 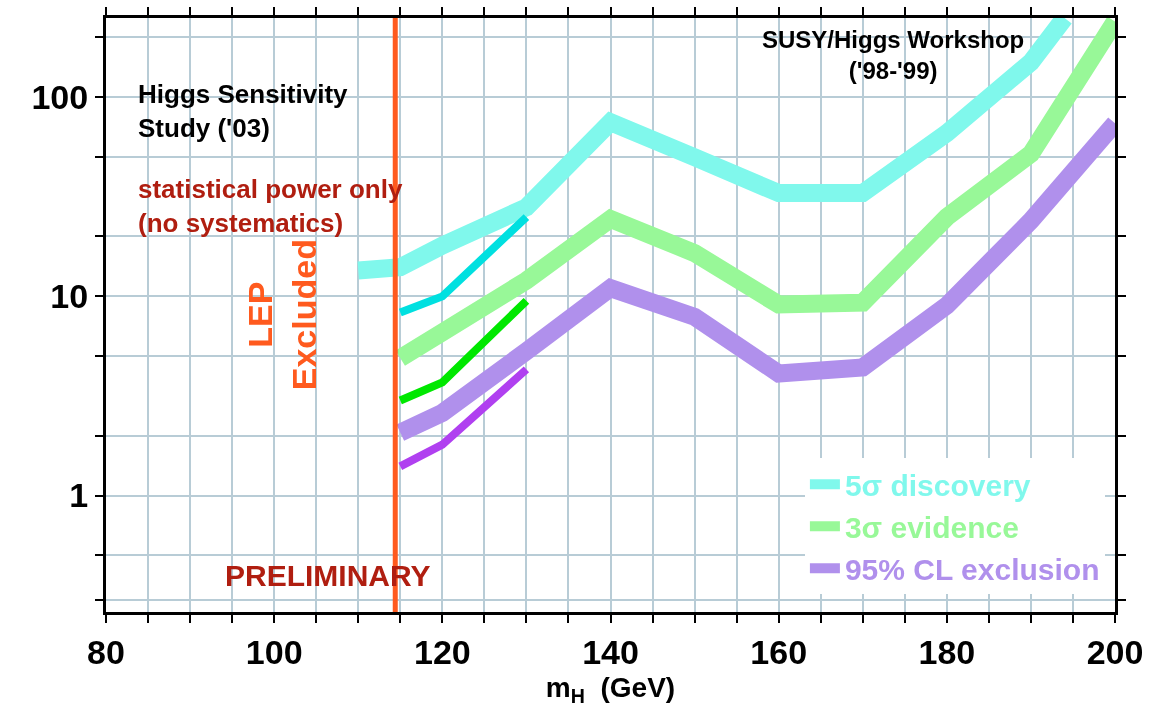 What do you see at coordinates (937, 485) in the screenshot?
I see `legend-label: 5σ discovery` at bounding box center [937, 485].